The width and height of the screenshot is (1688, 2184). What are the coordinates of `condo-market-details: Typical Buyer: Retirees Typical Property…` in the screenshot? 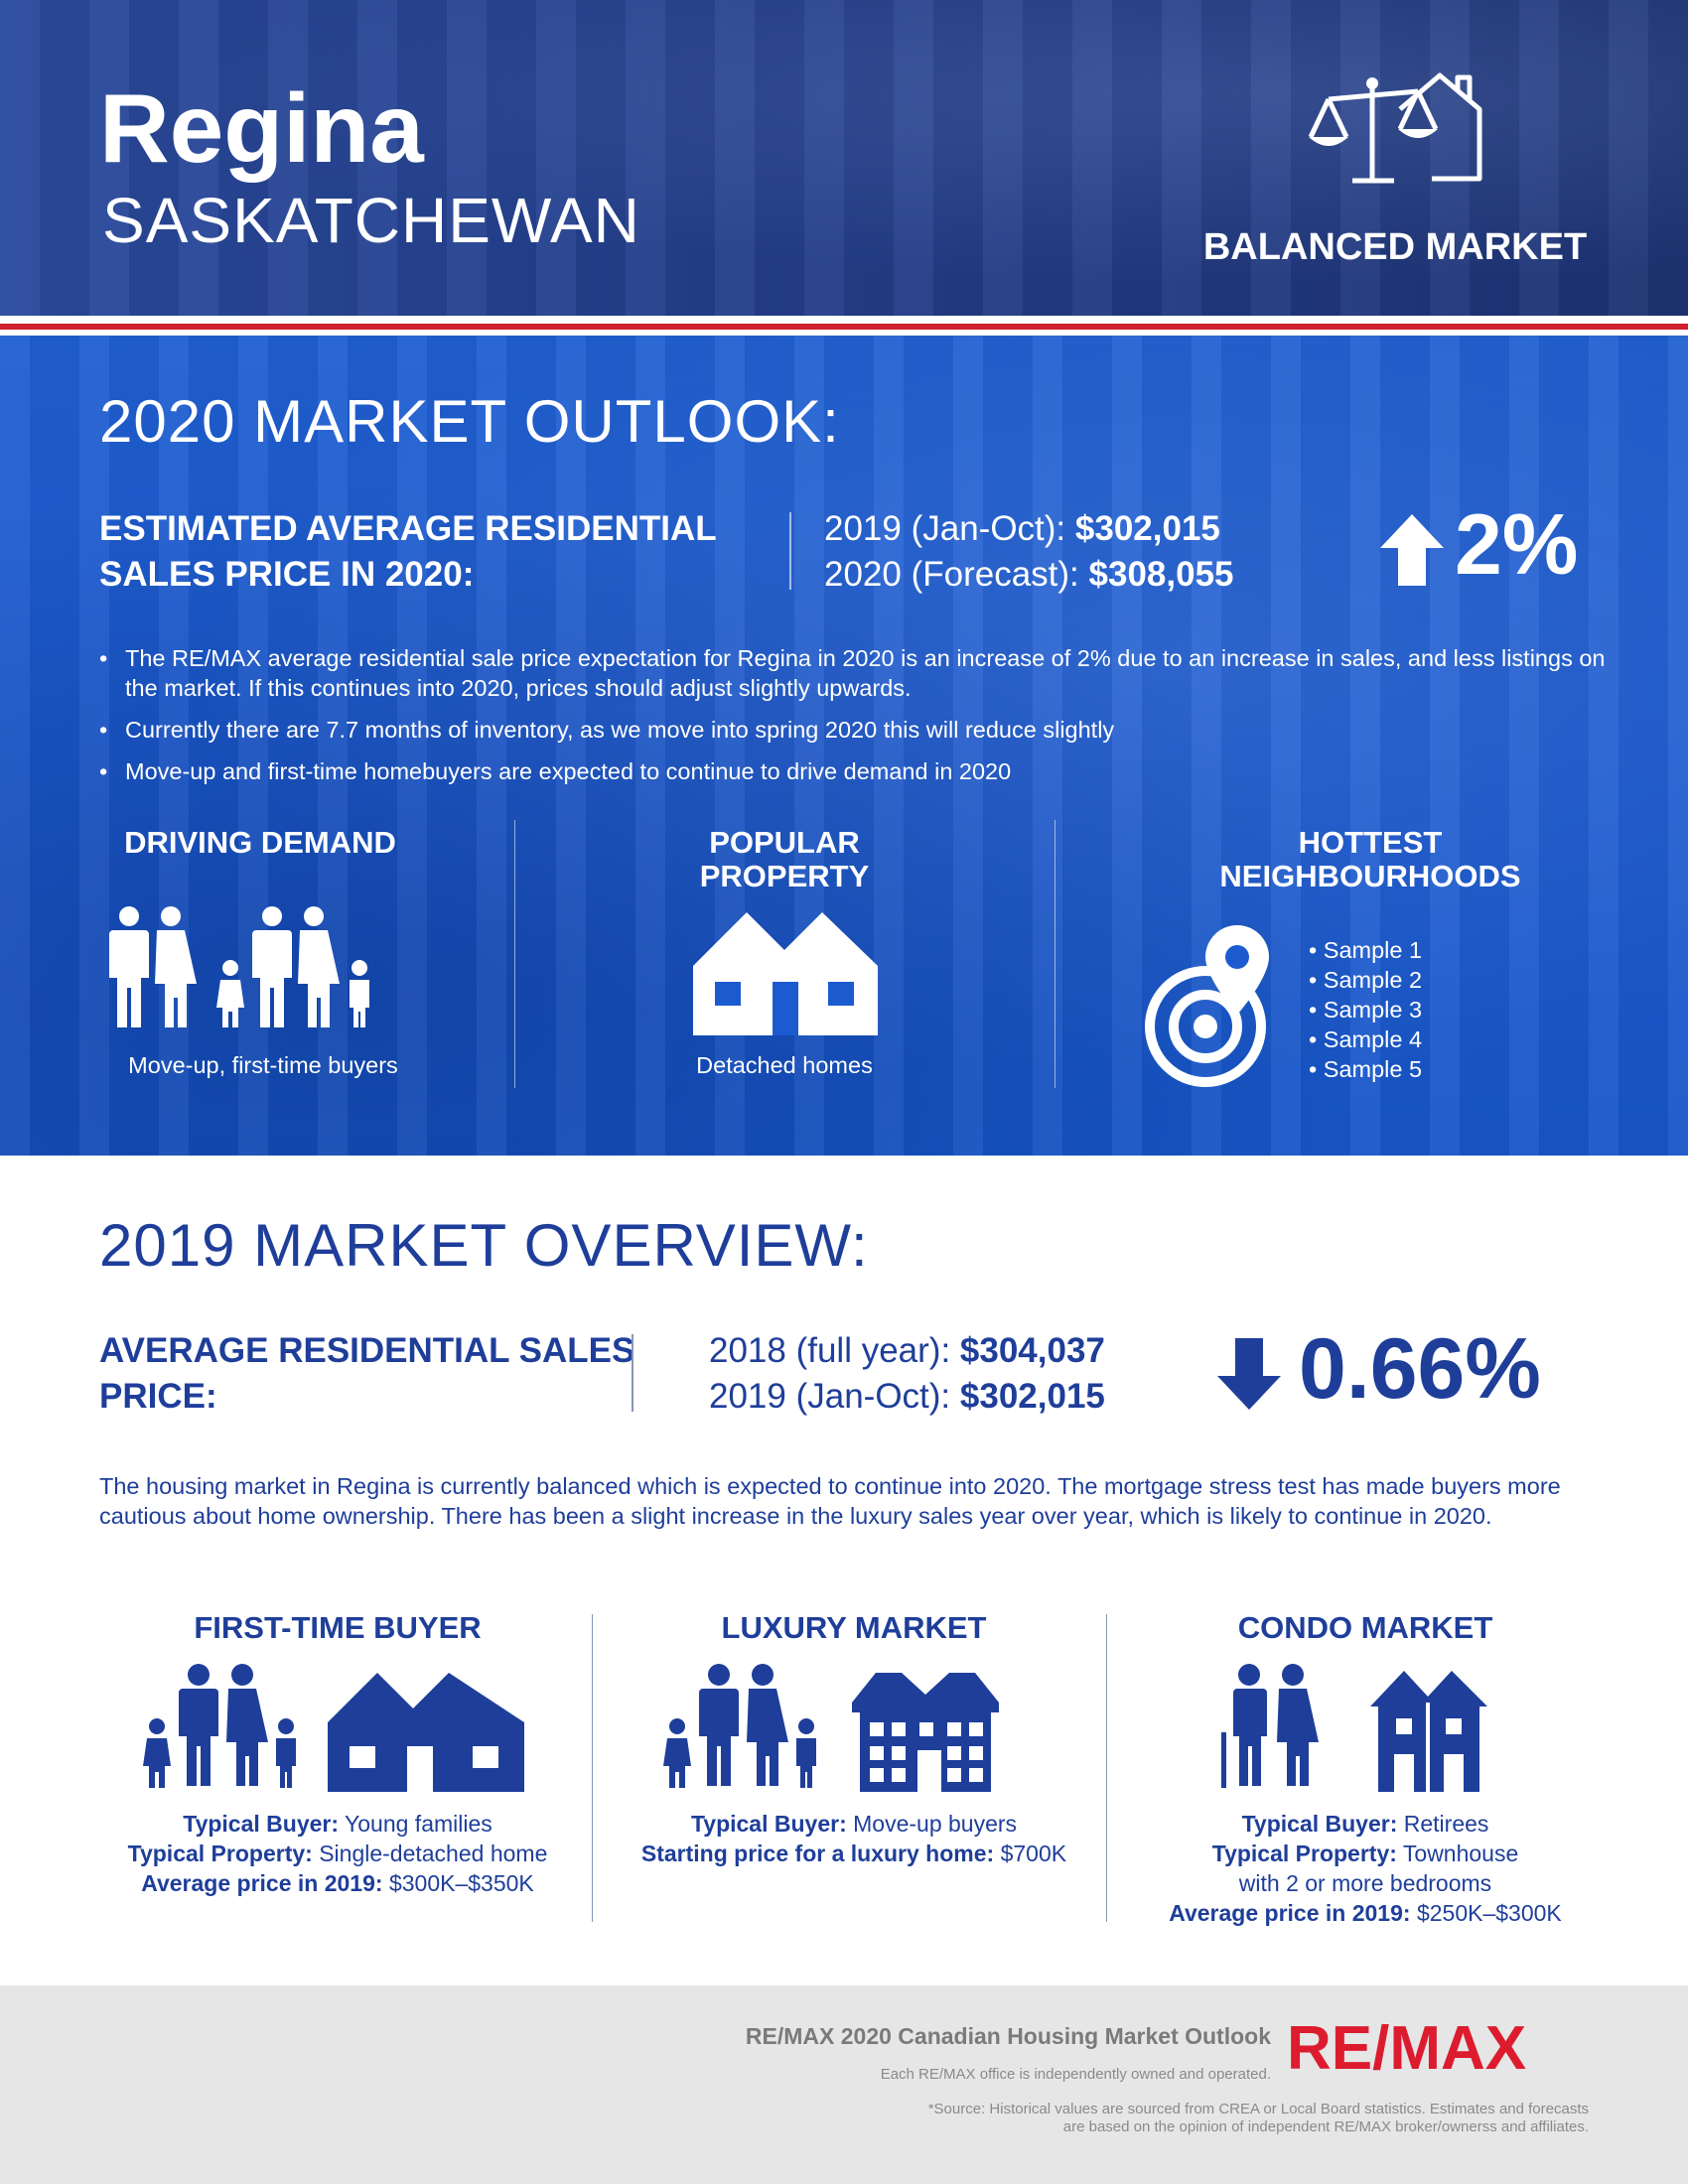 It's located at (1365, 1868).